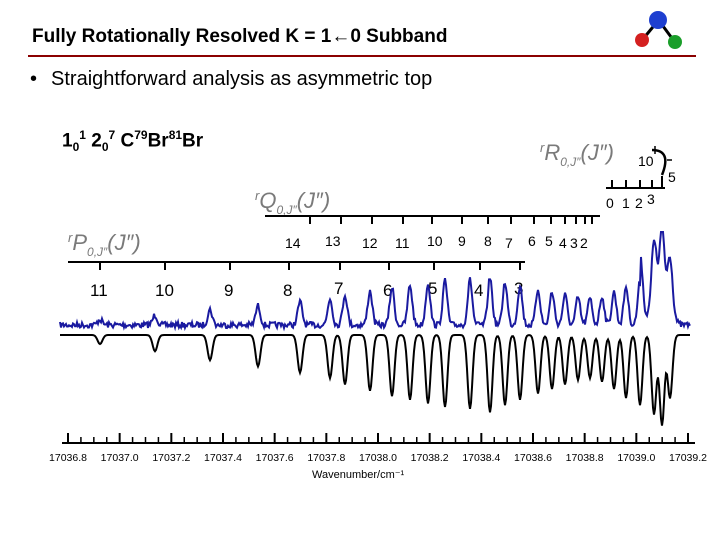 The width and height of the screenshot is (720, 540). Describe the element at coordinates (296, 280) in the screenshot. I see `p-branch-ladder: 11 10 9 8 7 6 5 4 3` at that location.